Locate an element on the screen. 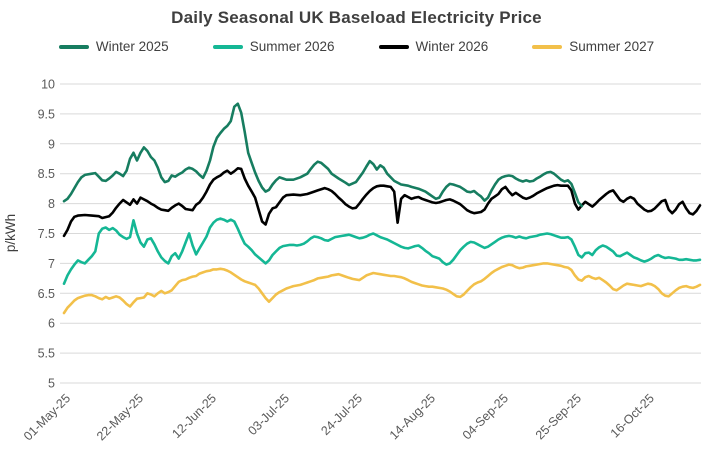 Image resolution: width=713 pixels, height=455 pixels. legend-line-swatch-winter-2026 is located at coordinates (393, 46).